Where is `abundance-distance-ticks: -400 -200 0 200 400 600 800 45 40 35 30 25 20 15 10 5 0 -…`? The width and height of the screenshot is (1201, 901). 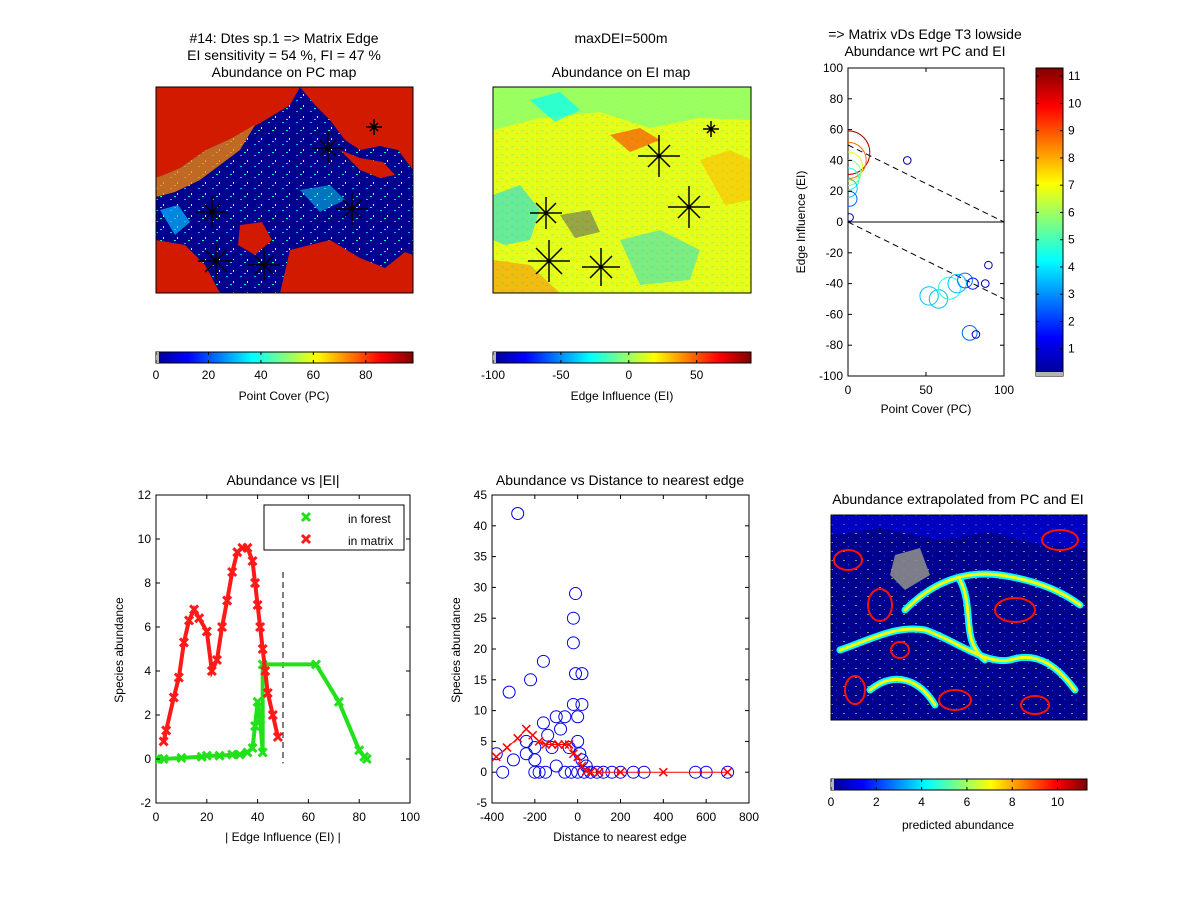
abundance-distance-ticks: -400 -200 0 200 400 600 800 45 40 35 30 25 20 15 10 5 0 -… is located at coordinates (617, 656).